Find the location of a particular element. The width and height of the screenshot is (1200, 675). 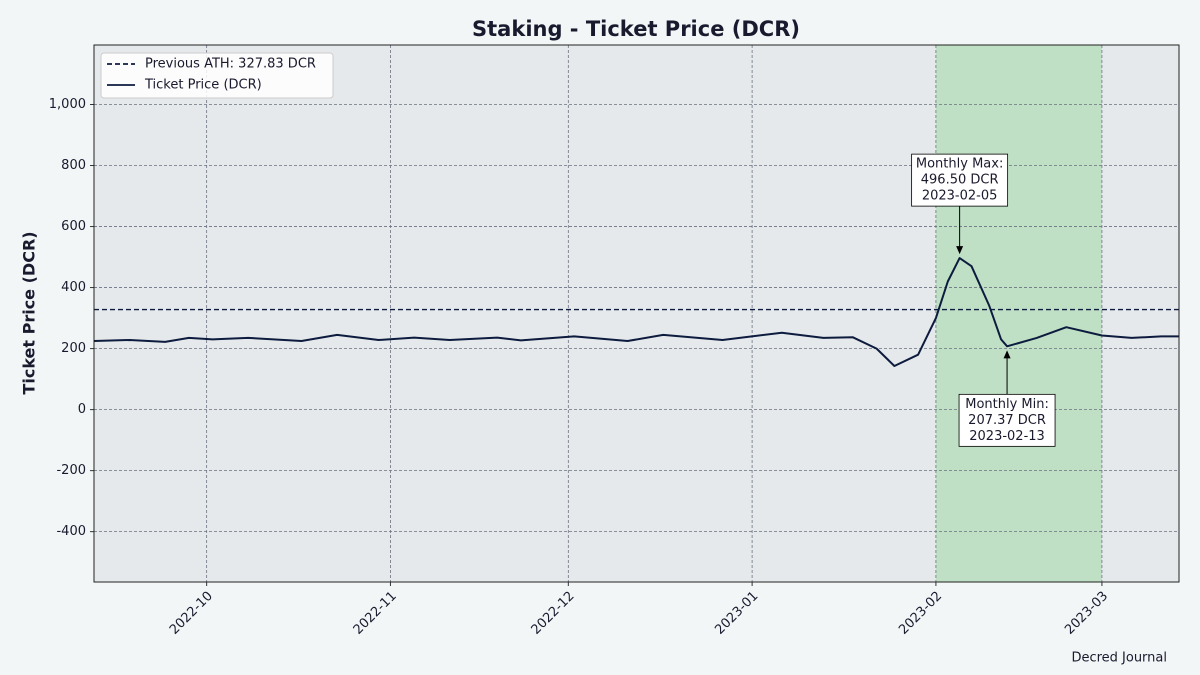

y-tick-label: 0 is located at coordinates (82, 409).